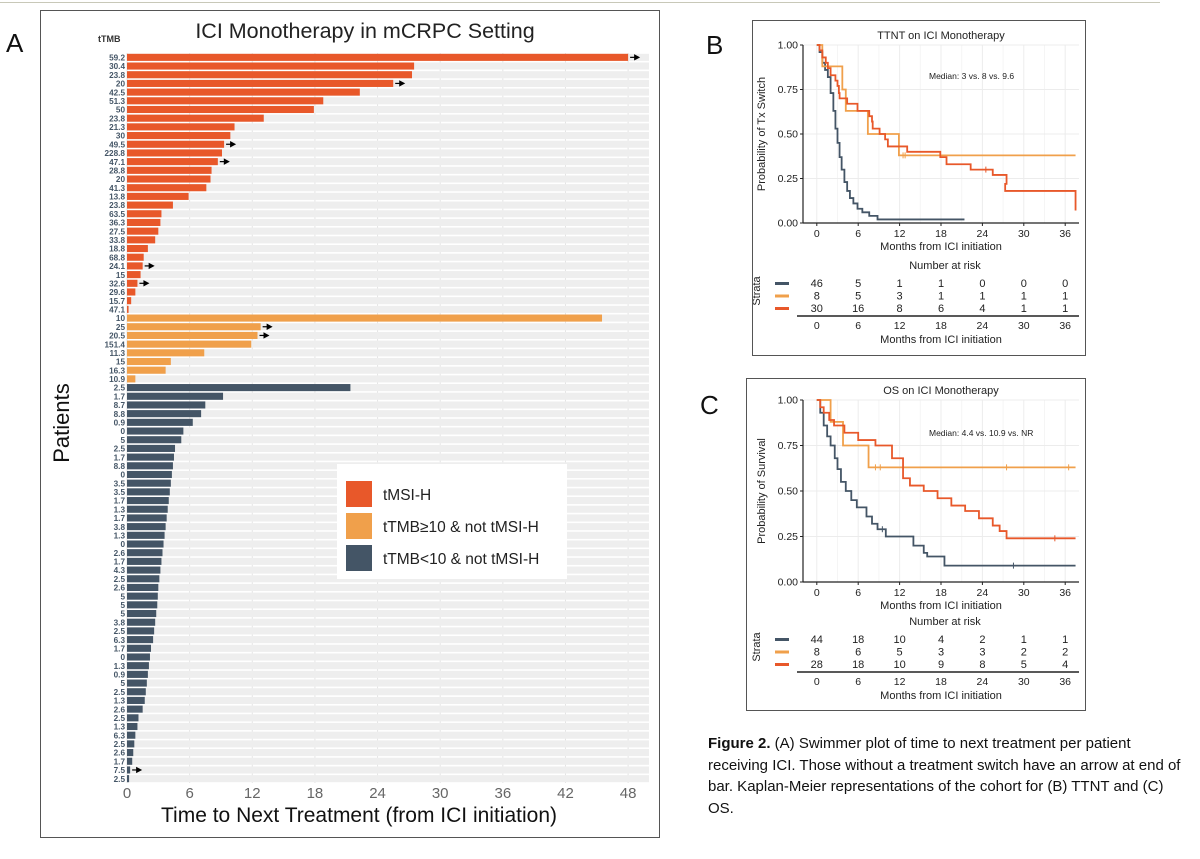  What do you see at coordinates (452, 521) in the screenshot?
I see `legend-box` at bounding box center [452, 521].